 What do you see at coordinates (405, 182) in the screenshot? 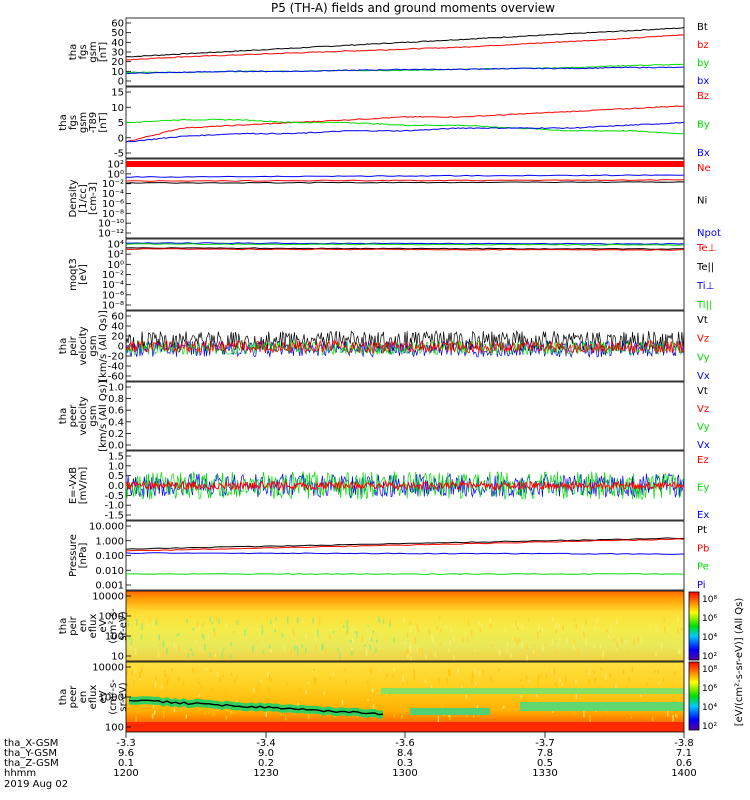
I see `series-Ni` at bounding box center [405, 182].